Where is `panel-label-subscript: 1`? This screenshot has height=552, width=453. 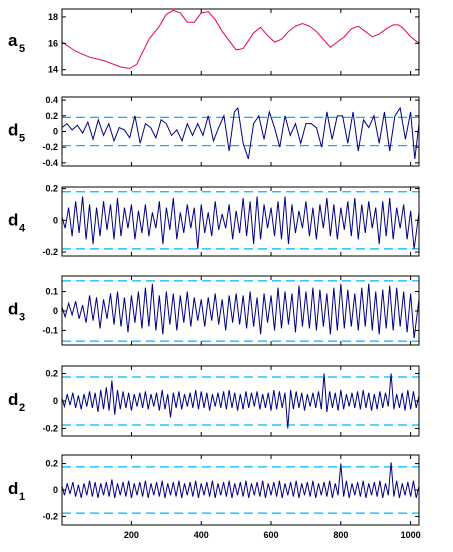 panel-label-subscript: 1 is located at coordinates (22, 497).